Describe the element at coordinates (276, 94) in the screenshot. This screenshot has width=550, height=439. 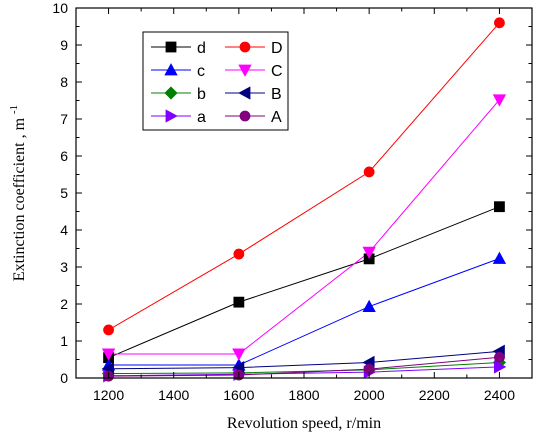
I see `legend-label-B: B` at that location.